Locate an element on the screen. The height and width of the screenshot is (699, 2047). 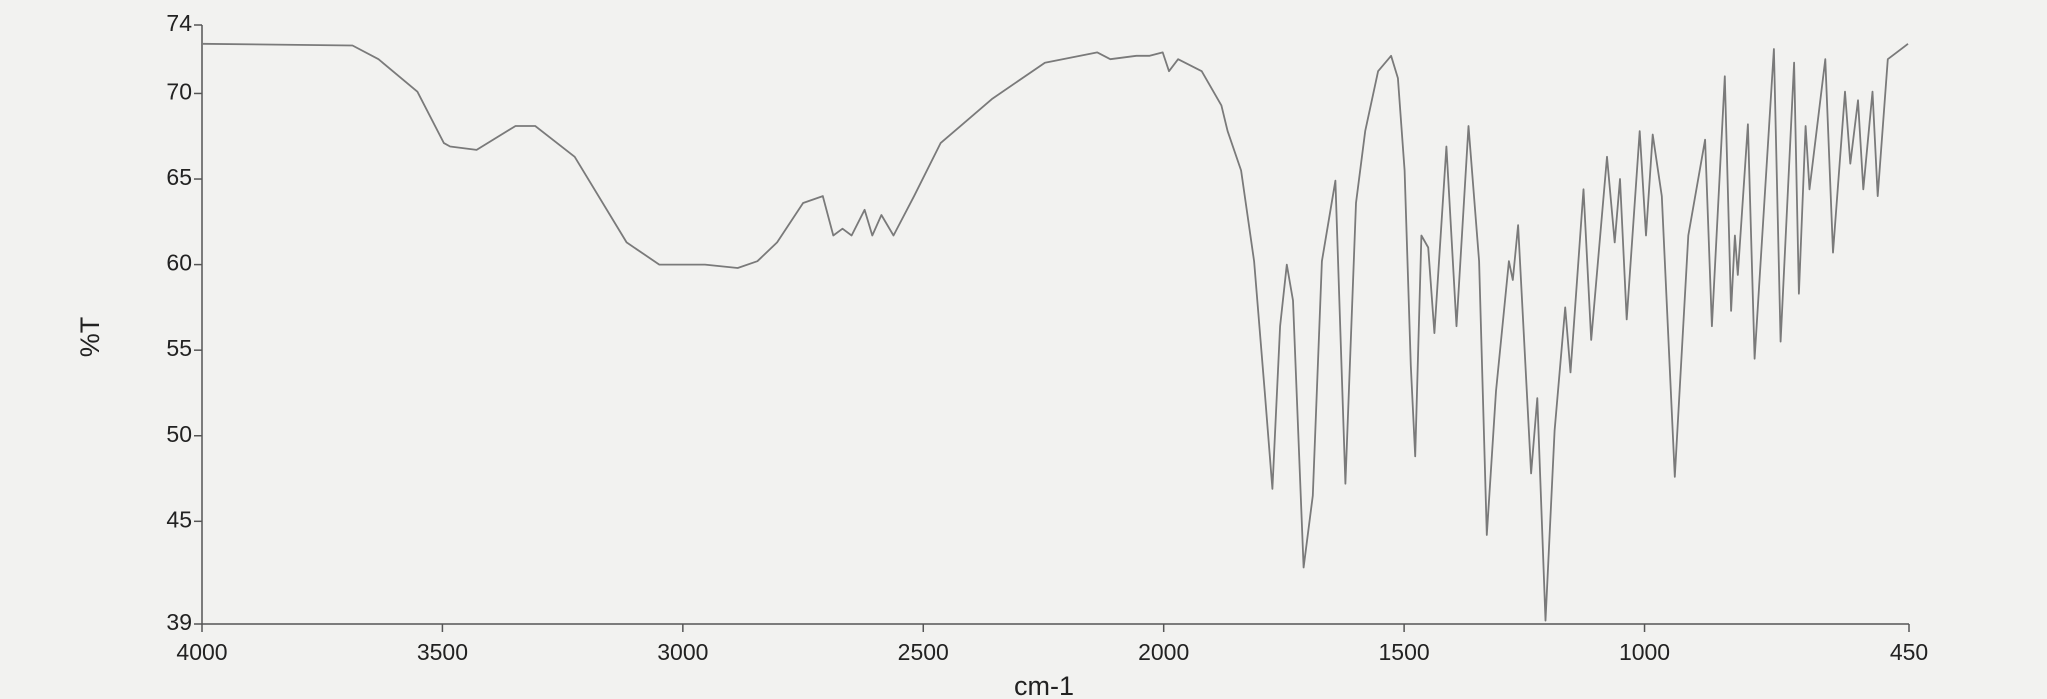
y-tick-label: 50 is located at coordinates (179, 434).